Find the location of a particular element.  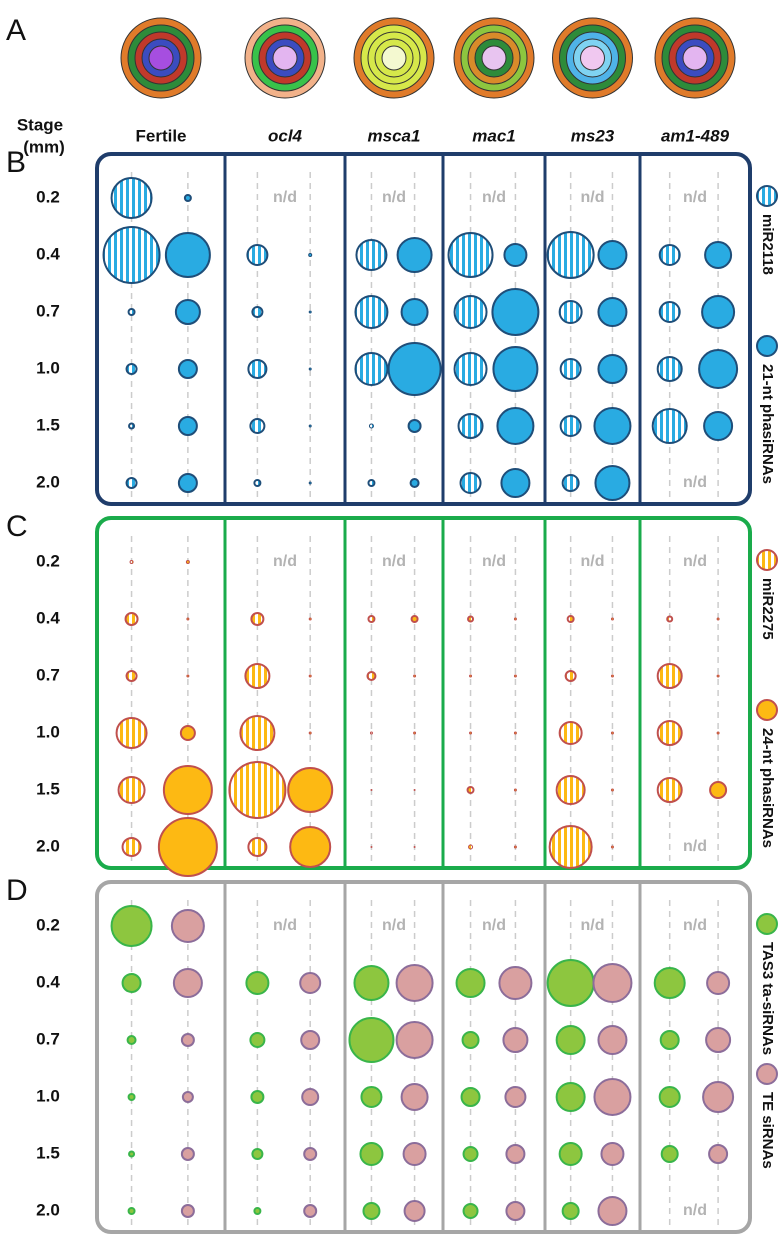

panel-label: A is located at coordinates (16, 30).